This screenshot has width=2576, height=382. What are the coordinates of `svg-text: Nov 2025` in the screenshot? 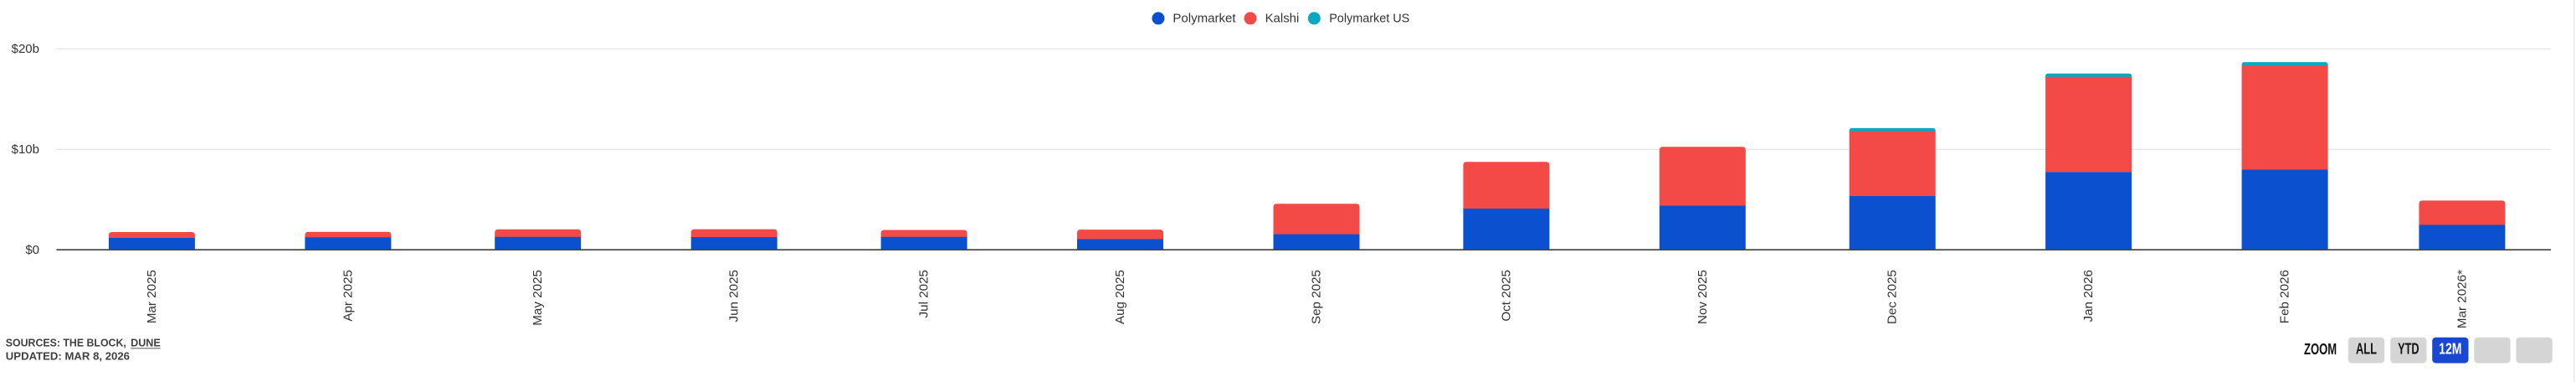 It's located at (1703, 297).